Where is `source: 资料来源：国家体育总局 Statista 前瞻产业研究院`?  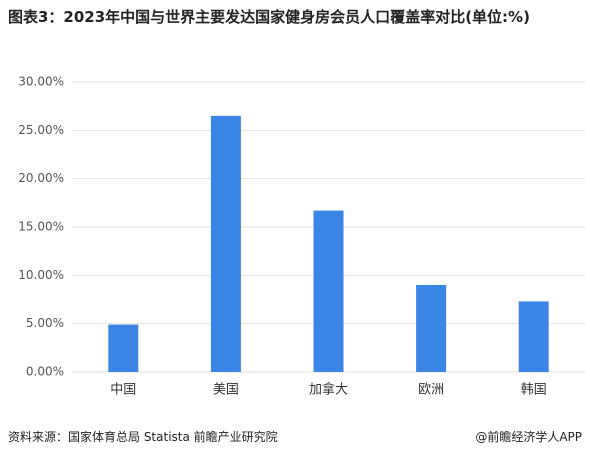
source: 资料来源：国家体育总局 Statista 前瞻产业研究院 is located at coordinates (143, 437).